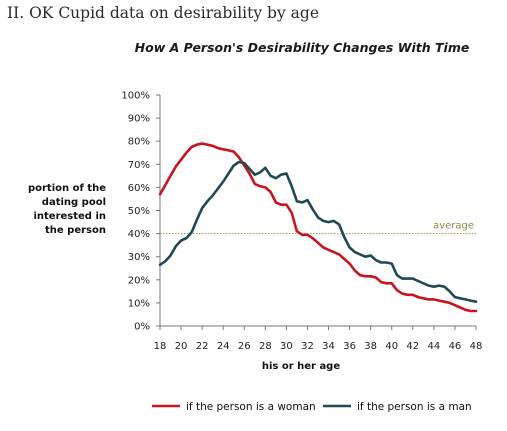  Describe the element at coordinates (328, 346) in the screenshot. I see `x-tick-label: 34` at that location.